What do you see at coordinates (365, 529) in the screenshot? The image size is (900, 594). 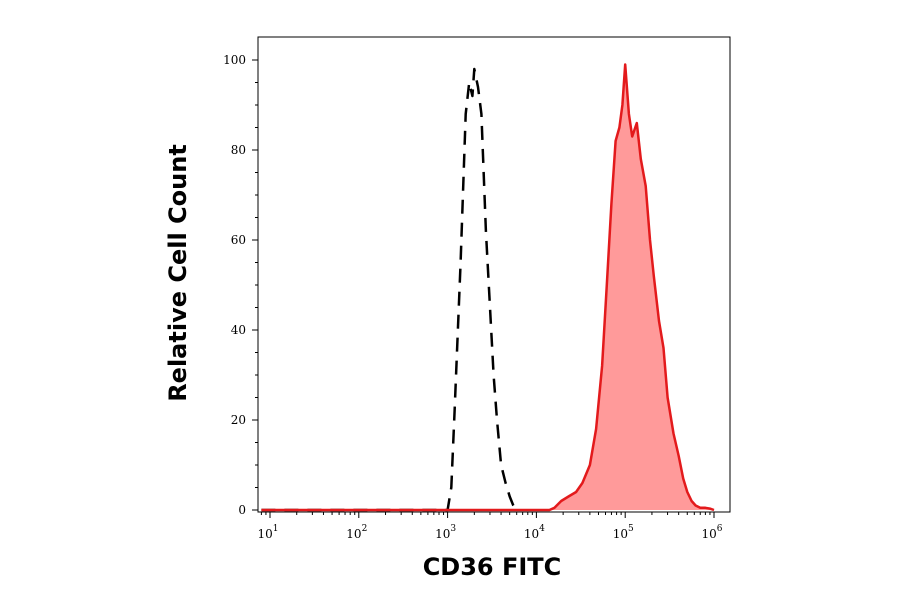 I see `x-tick-exponent: 2` at bounding box center [365, 529].